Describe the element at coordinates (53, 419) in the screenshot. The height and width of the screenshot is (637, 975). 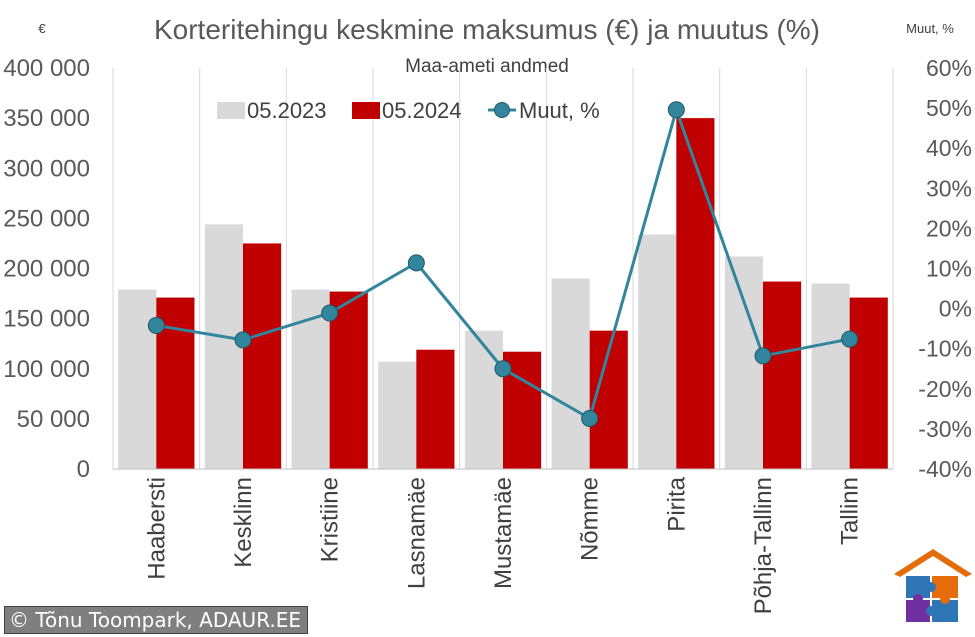
I see `left-tick-label: 50 000` at that location.